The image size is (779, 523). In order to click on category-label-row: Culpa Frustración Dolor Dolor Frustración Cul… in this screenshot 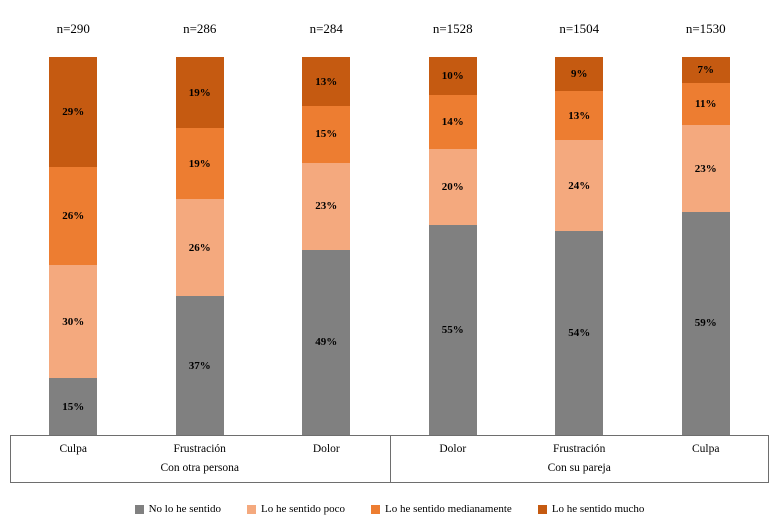, I will do `click(389, 449)`.